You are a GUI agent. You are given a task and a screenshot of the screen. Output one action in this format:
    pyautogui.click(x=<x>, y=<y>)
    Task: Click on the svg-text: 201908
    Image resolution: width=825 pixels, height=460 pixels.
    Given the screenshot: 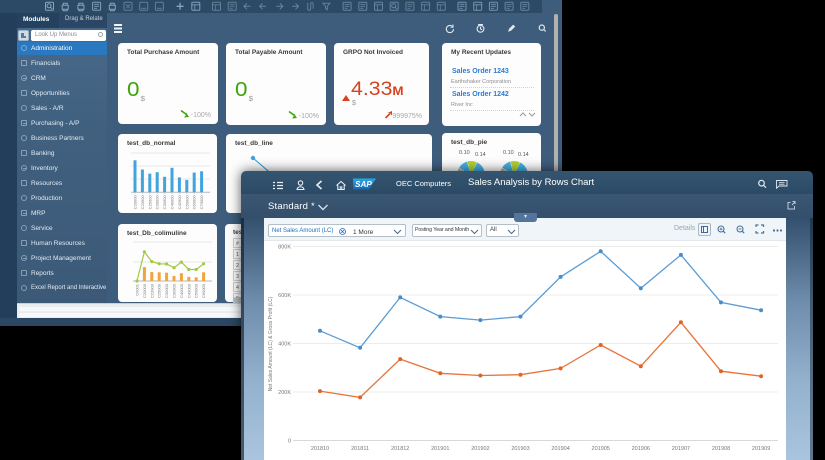 What is the action you would take?
    pyautogui.click(x=721, y=449)
    